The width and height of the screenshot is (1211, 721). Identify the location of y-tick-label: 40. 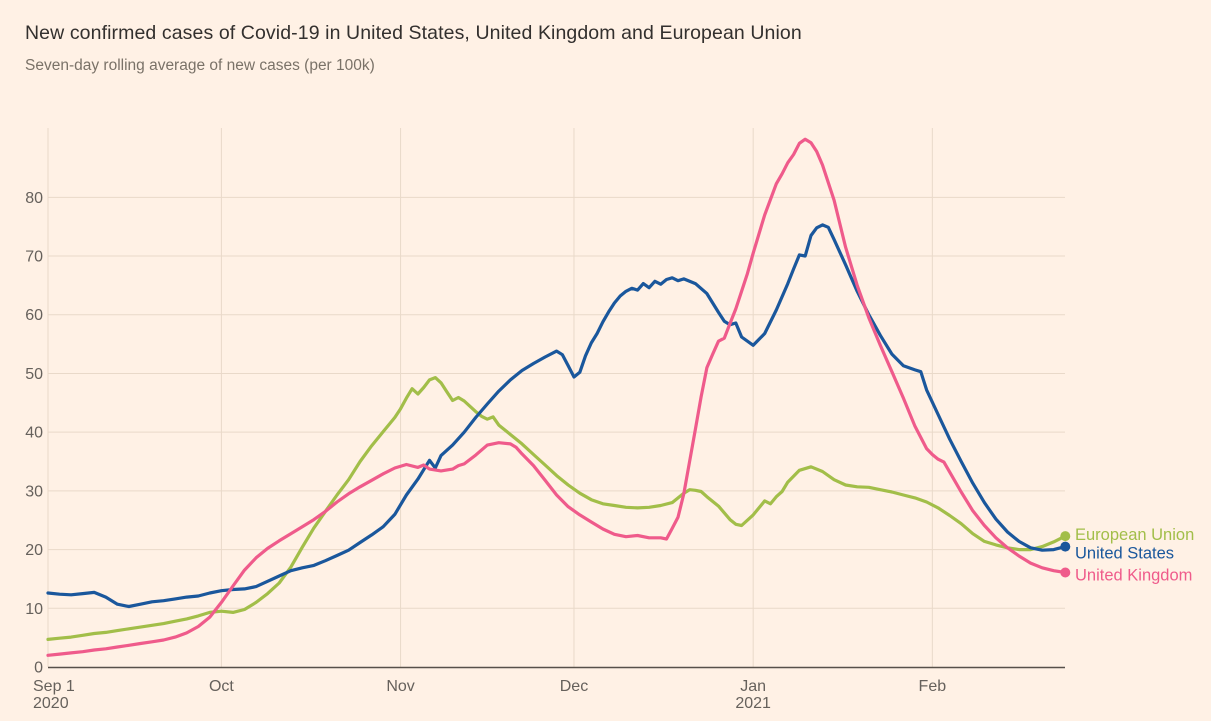
(34, 433).